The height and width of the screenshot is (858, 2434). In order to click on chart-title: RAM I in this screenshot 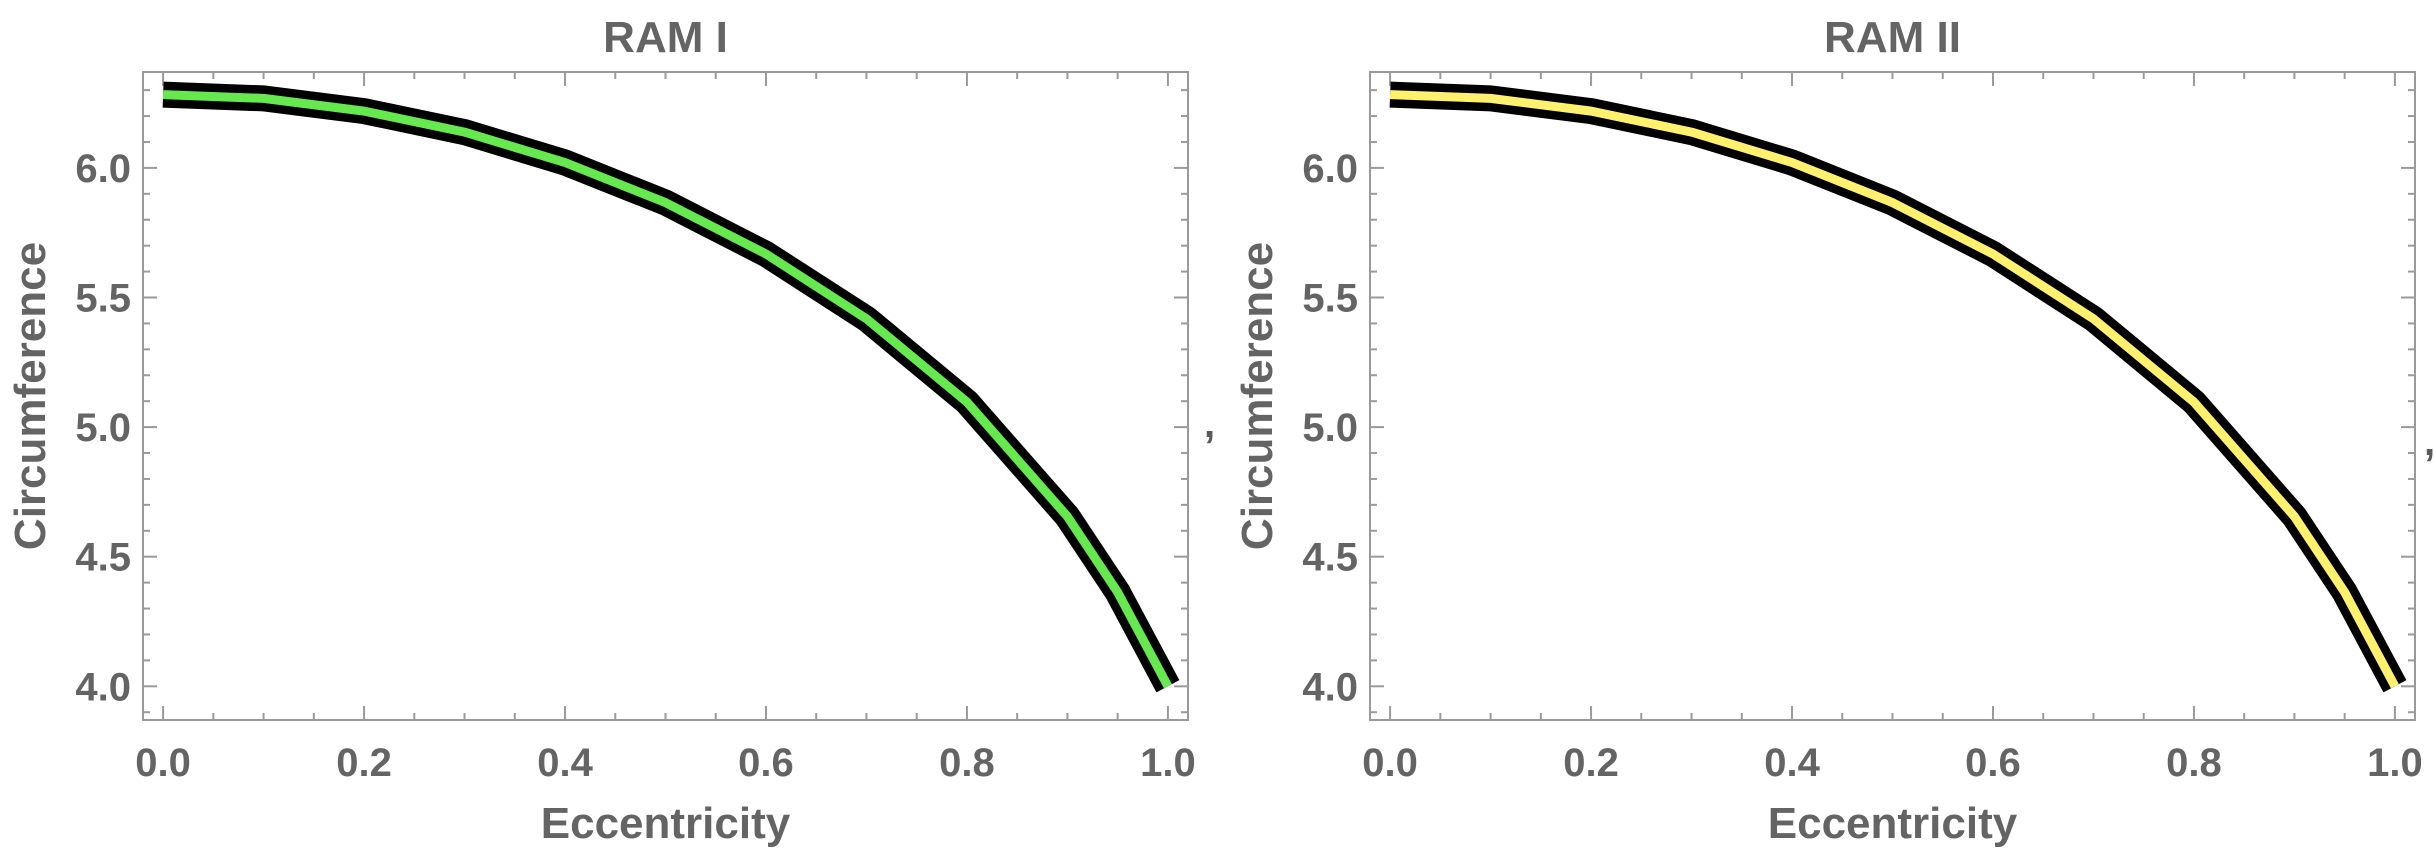, I will do `click(665, 37)`.